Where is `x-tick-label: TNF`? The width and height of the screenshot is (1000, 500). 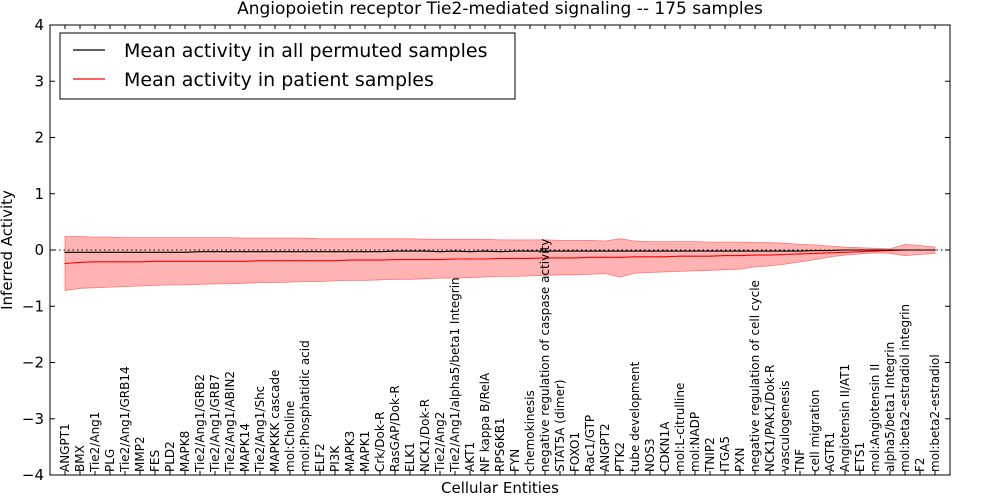
x-tick-label: TNF is located at coordinates (800, 461).